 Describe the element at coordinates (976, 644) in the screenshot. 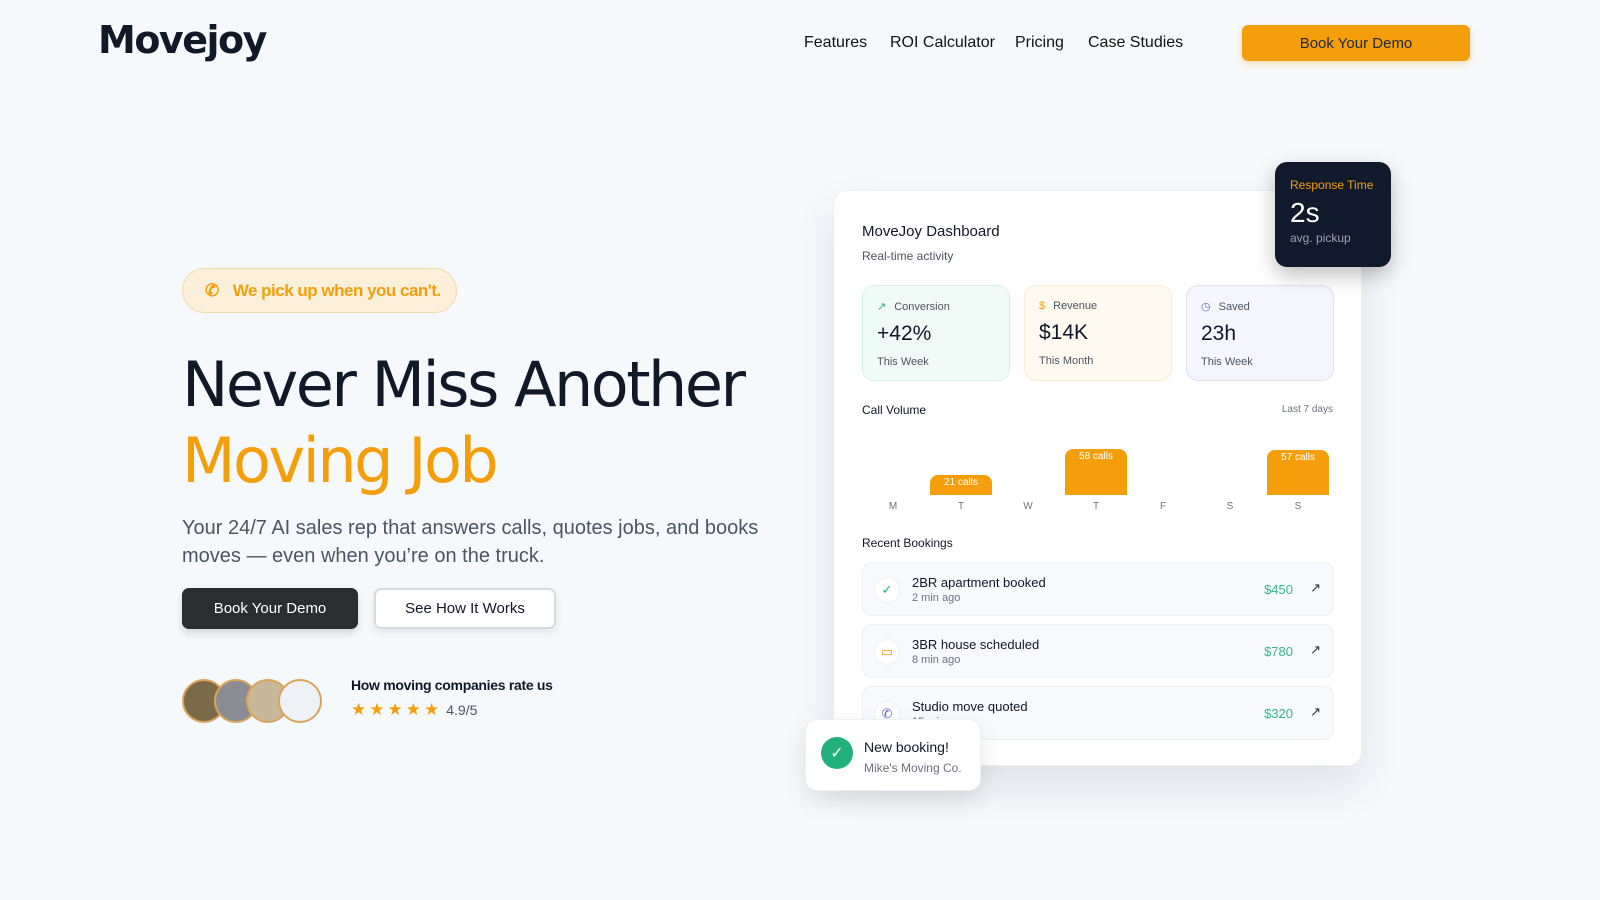

I see `booking-title: 3BR house scheduled` at that location.